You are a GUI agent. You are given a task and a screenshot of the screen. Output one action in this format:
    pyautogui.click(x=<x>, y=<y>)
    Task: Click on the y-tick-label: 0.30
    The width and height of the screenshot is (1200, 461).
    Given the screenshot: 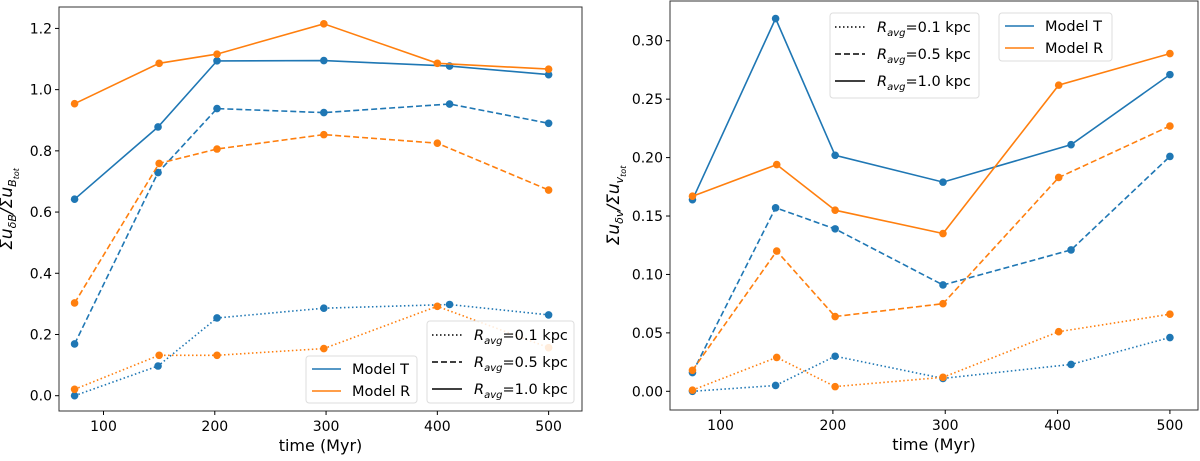 What is the action you would take?
    pyautogui.click(x=647, y=42)
    